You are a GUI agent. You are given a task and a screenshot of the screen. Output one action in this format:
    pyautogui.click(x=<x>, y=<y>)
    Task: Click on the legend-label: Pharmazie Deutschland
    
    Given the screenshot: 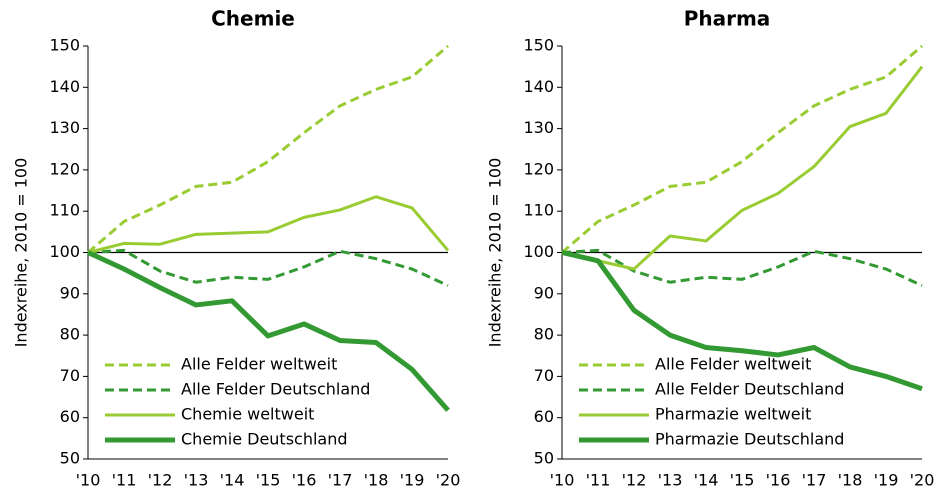 What is the action you would take?
    pyautogui.click(x=749, y=439)
    